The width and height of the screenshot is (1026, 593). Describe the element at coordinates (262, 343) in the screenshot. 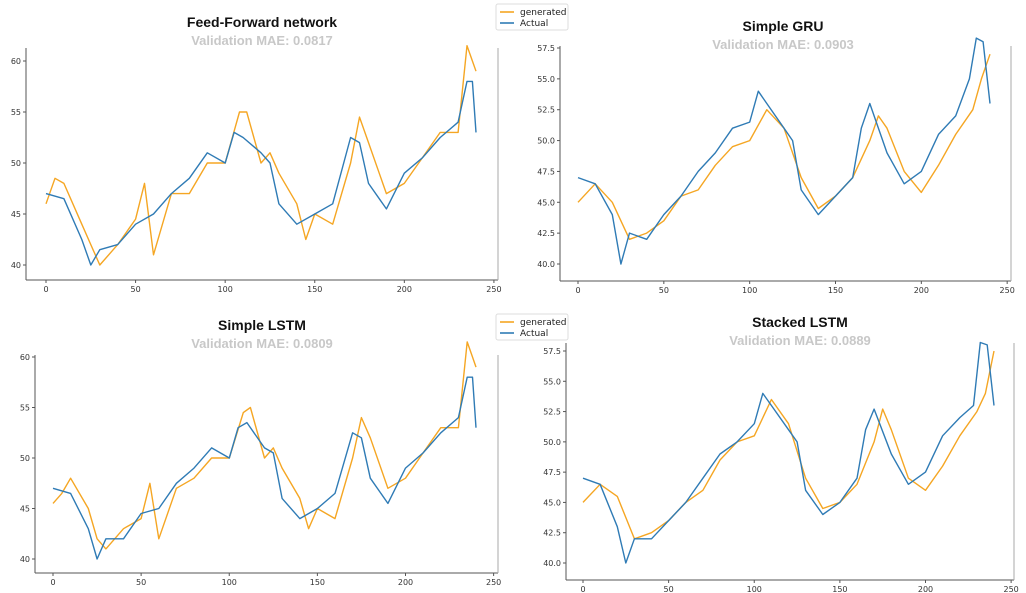

I see `chart-subtitle: Validation MAE: 0.0809` at that location.